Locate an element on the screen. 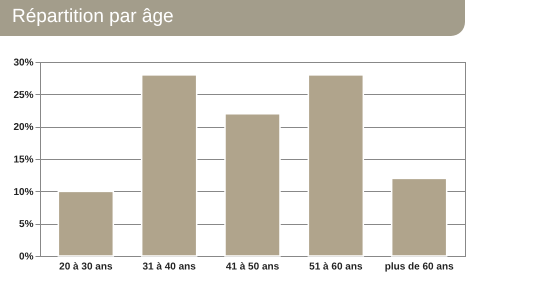 This screenshot has height=289, width=550. x-tick-label: 41 à 50 ans is located at coordinates (253, 267).